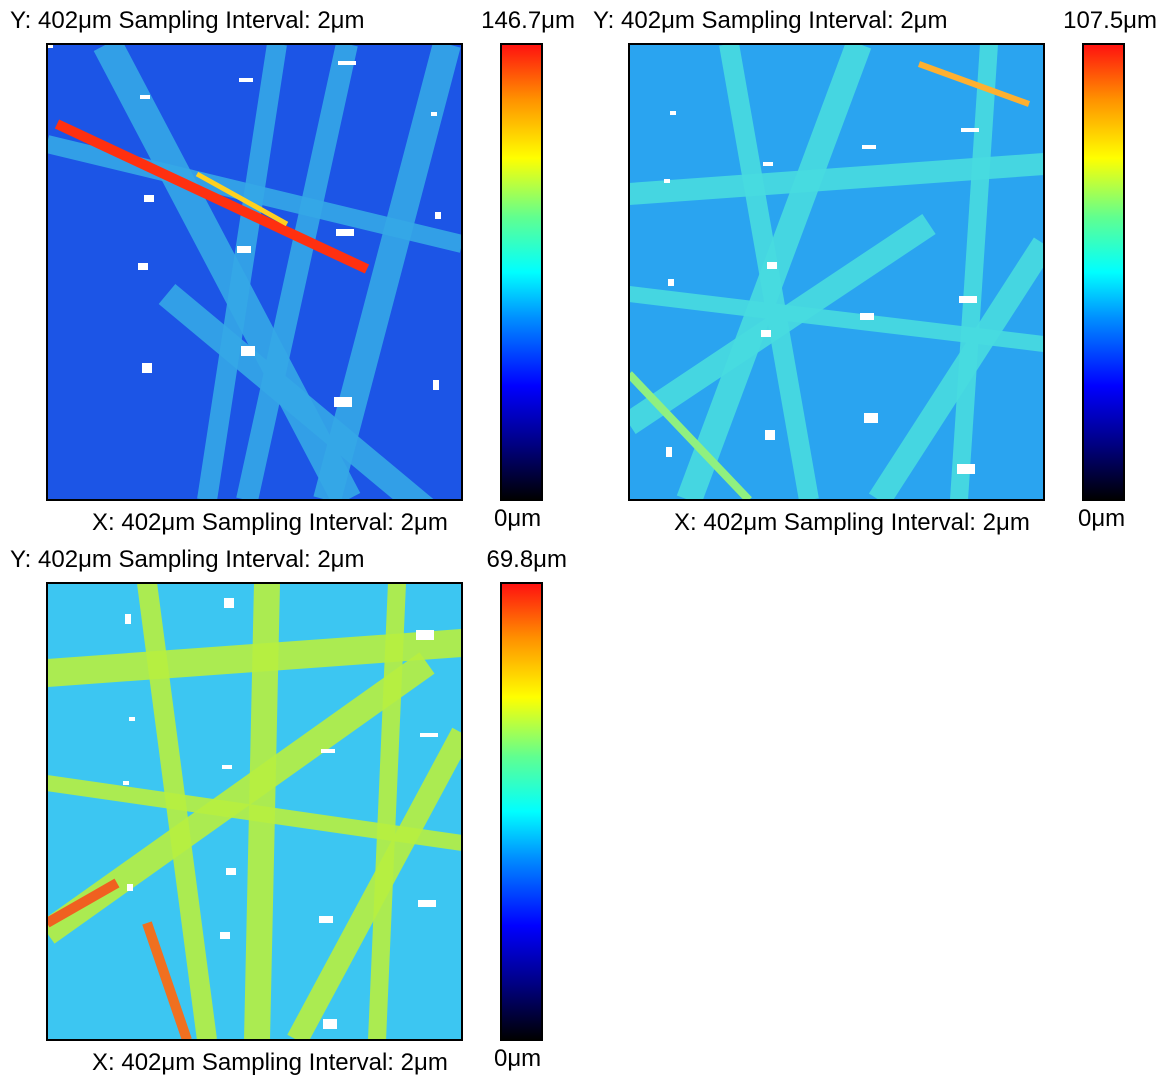 The height and width of the screenshot is (1078, 1165). I want to click on colorbar-max-label: 69.8μm, so click(526, 559).